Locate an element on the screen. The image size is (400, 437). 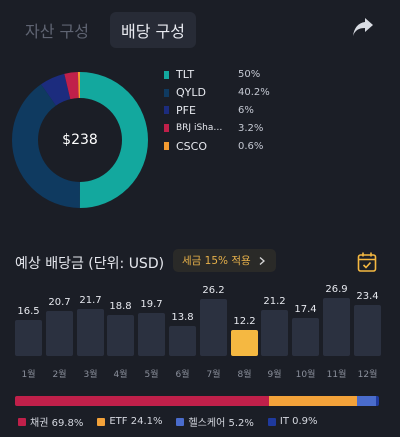
bar-value-label: 20.7 is located at coordinates (59, 302).